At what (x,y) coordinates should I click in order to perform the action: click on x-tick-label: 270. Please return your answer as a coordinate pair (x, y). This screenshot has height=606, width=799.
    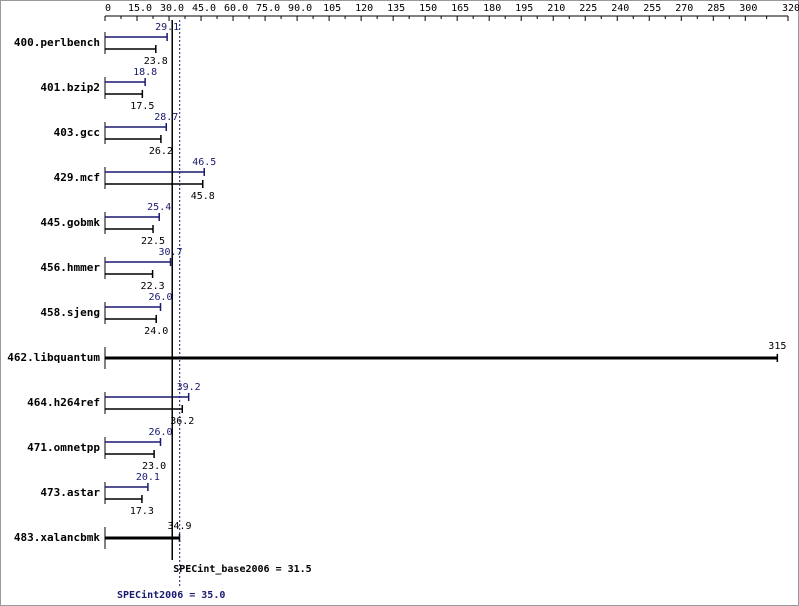
    Looking at the image, I should click on (684, 8).